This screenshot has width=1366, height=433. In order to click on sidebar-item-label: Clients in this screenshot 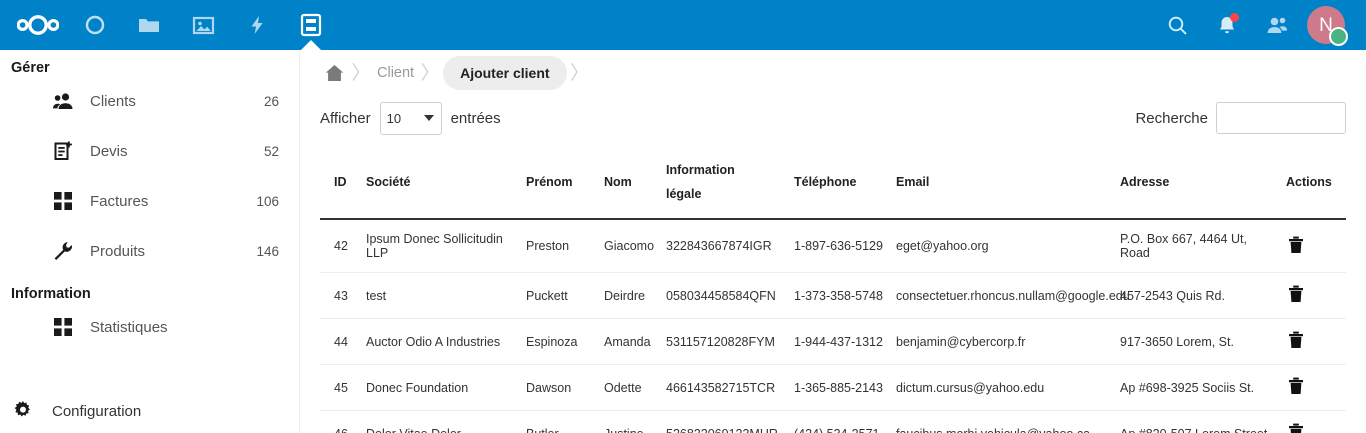, I will do `click(113, 101)`.